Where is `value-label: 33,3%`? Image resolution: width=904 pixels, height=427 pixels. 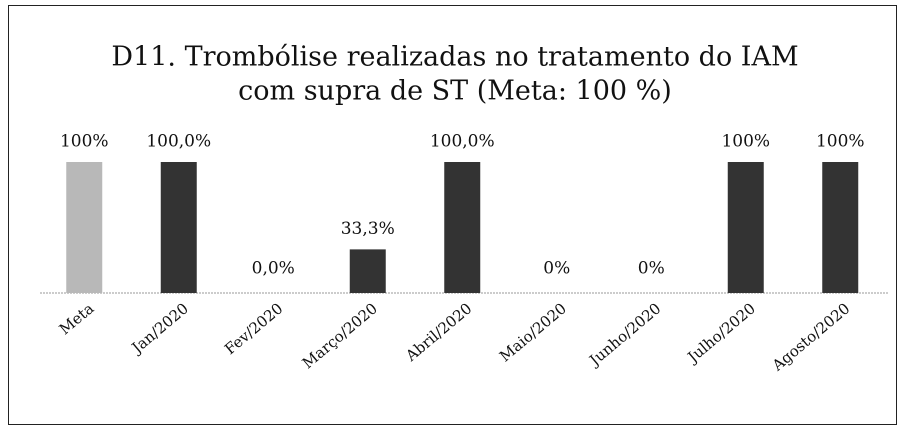
value-label: 33,3% is located at coordinates (368, 229).